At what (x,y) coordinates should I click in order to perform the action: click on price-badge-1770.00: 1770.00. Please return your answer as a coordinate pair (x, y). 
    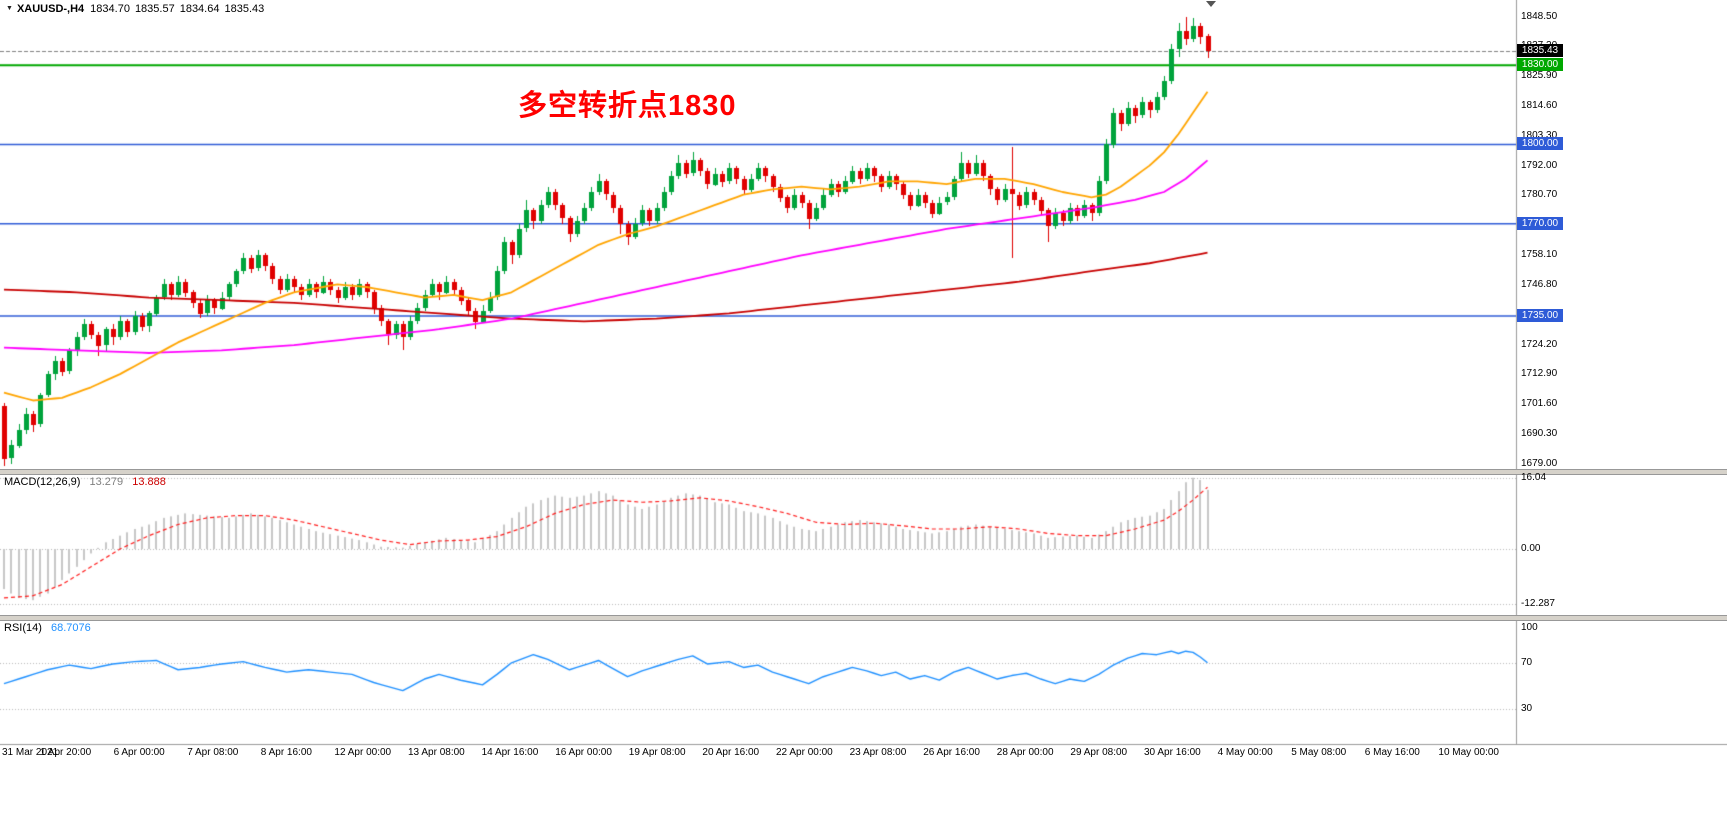
    Looking at the image, I should click on (1540, 223).